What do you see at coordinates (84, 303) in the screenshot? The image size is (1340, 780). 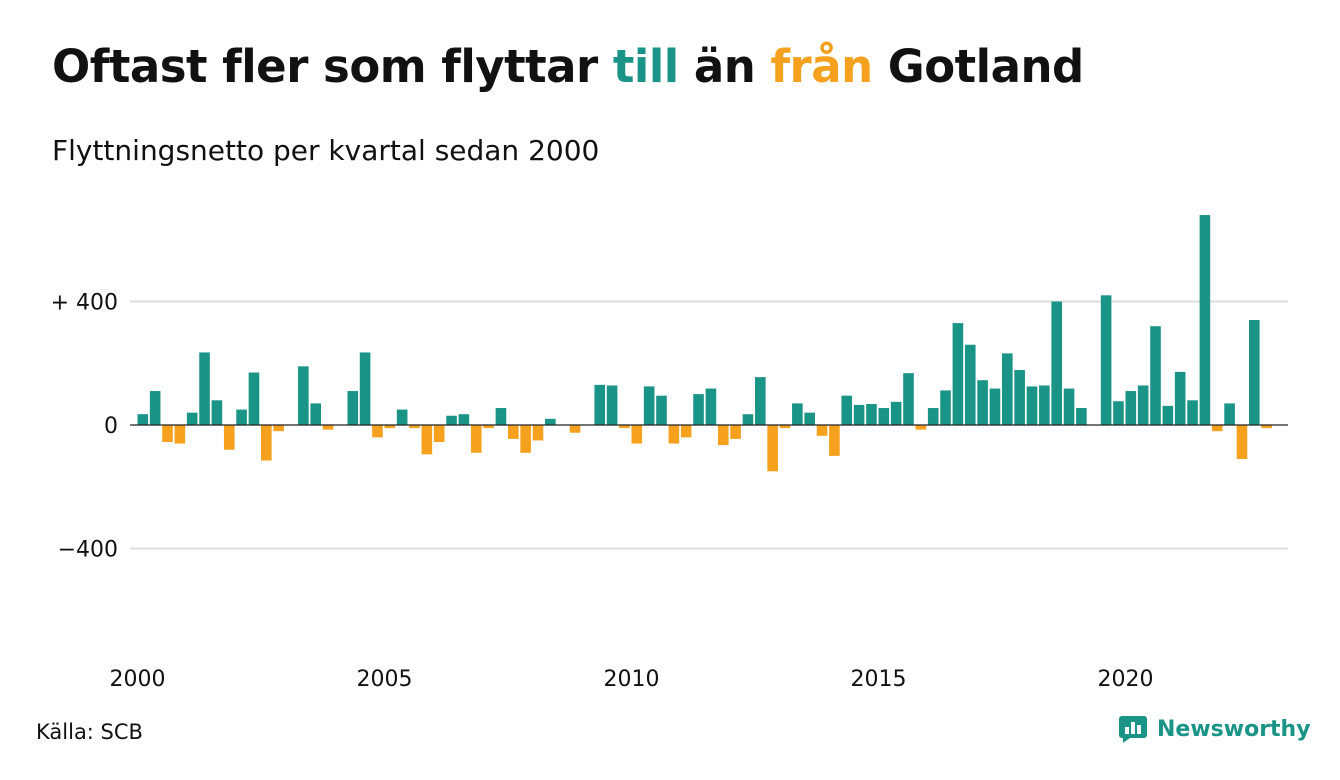 I see `y-tick-label: + 400` at bounding box center [84, 303].